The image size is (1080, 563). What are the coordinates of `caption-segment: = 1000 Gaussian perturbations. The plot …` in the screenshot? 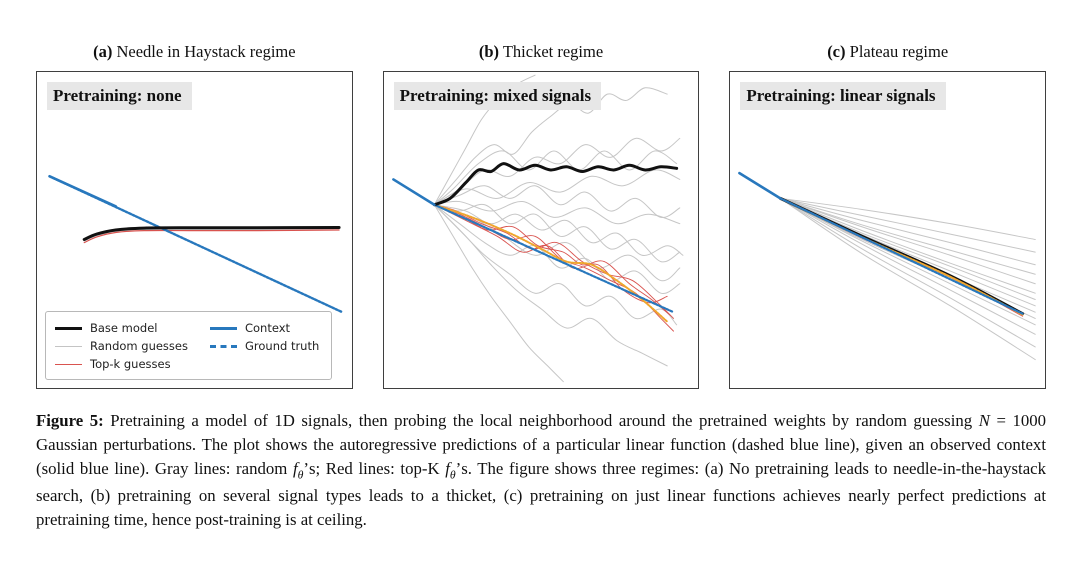 It's located at (541, 445).